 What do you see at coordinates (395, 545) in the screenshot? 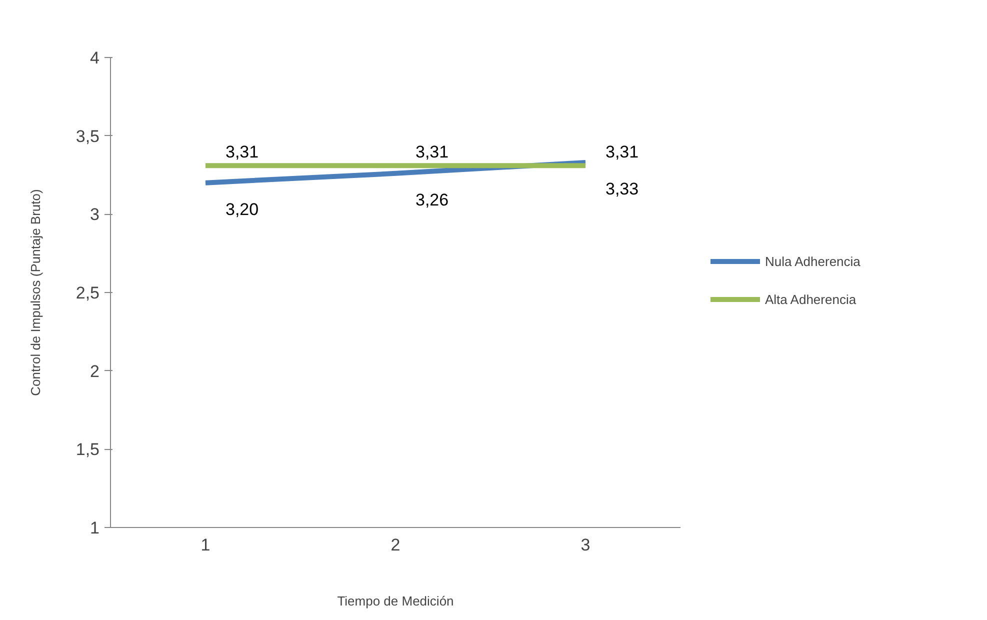
I see `x-tick-label: 2` at bounding box center [395, 545].